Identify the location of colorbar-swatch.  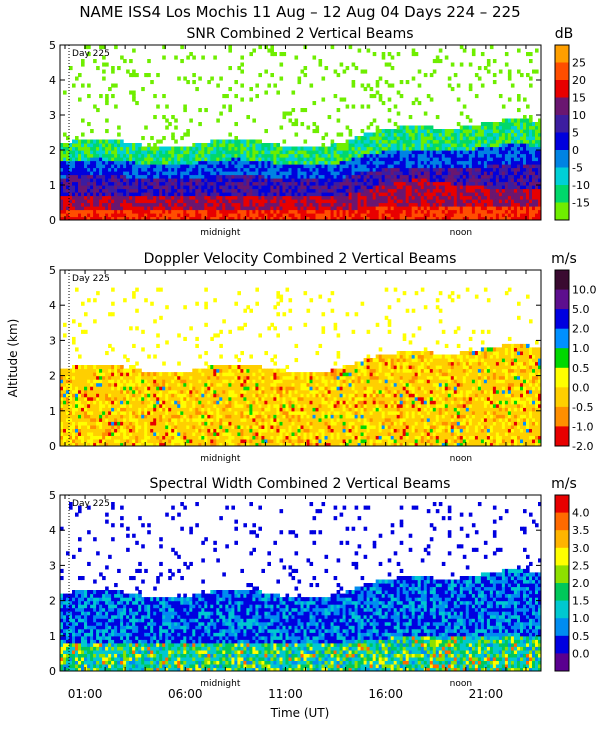
(562, 141).